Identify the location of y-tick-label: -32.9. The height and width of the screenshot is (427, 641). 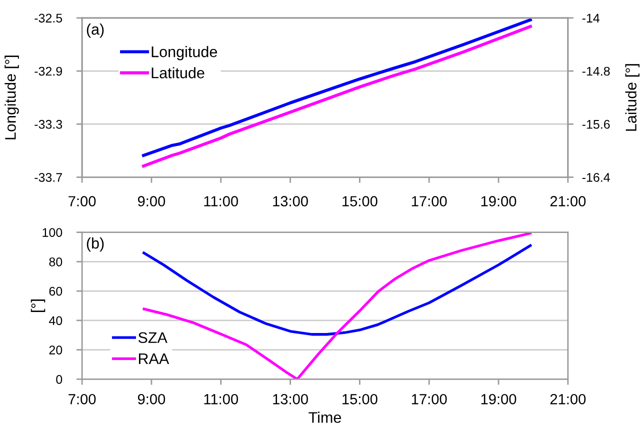
(48, 71).